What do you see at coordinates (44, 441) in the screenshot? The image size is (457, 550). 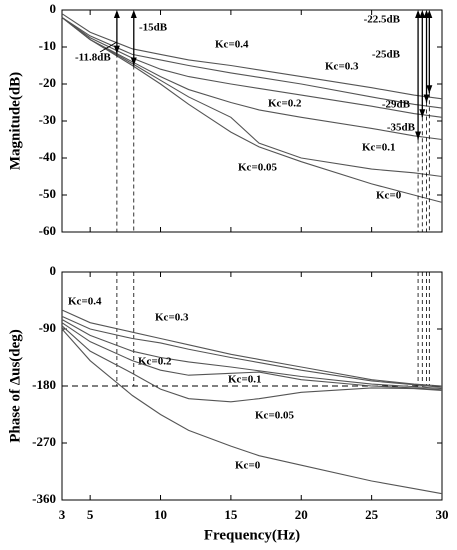 I see `y-tick-label: -270` at bounding box center [44, 441].